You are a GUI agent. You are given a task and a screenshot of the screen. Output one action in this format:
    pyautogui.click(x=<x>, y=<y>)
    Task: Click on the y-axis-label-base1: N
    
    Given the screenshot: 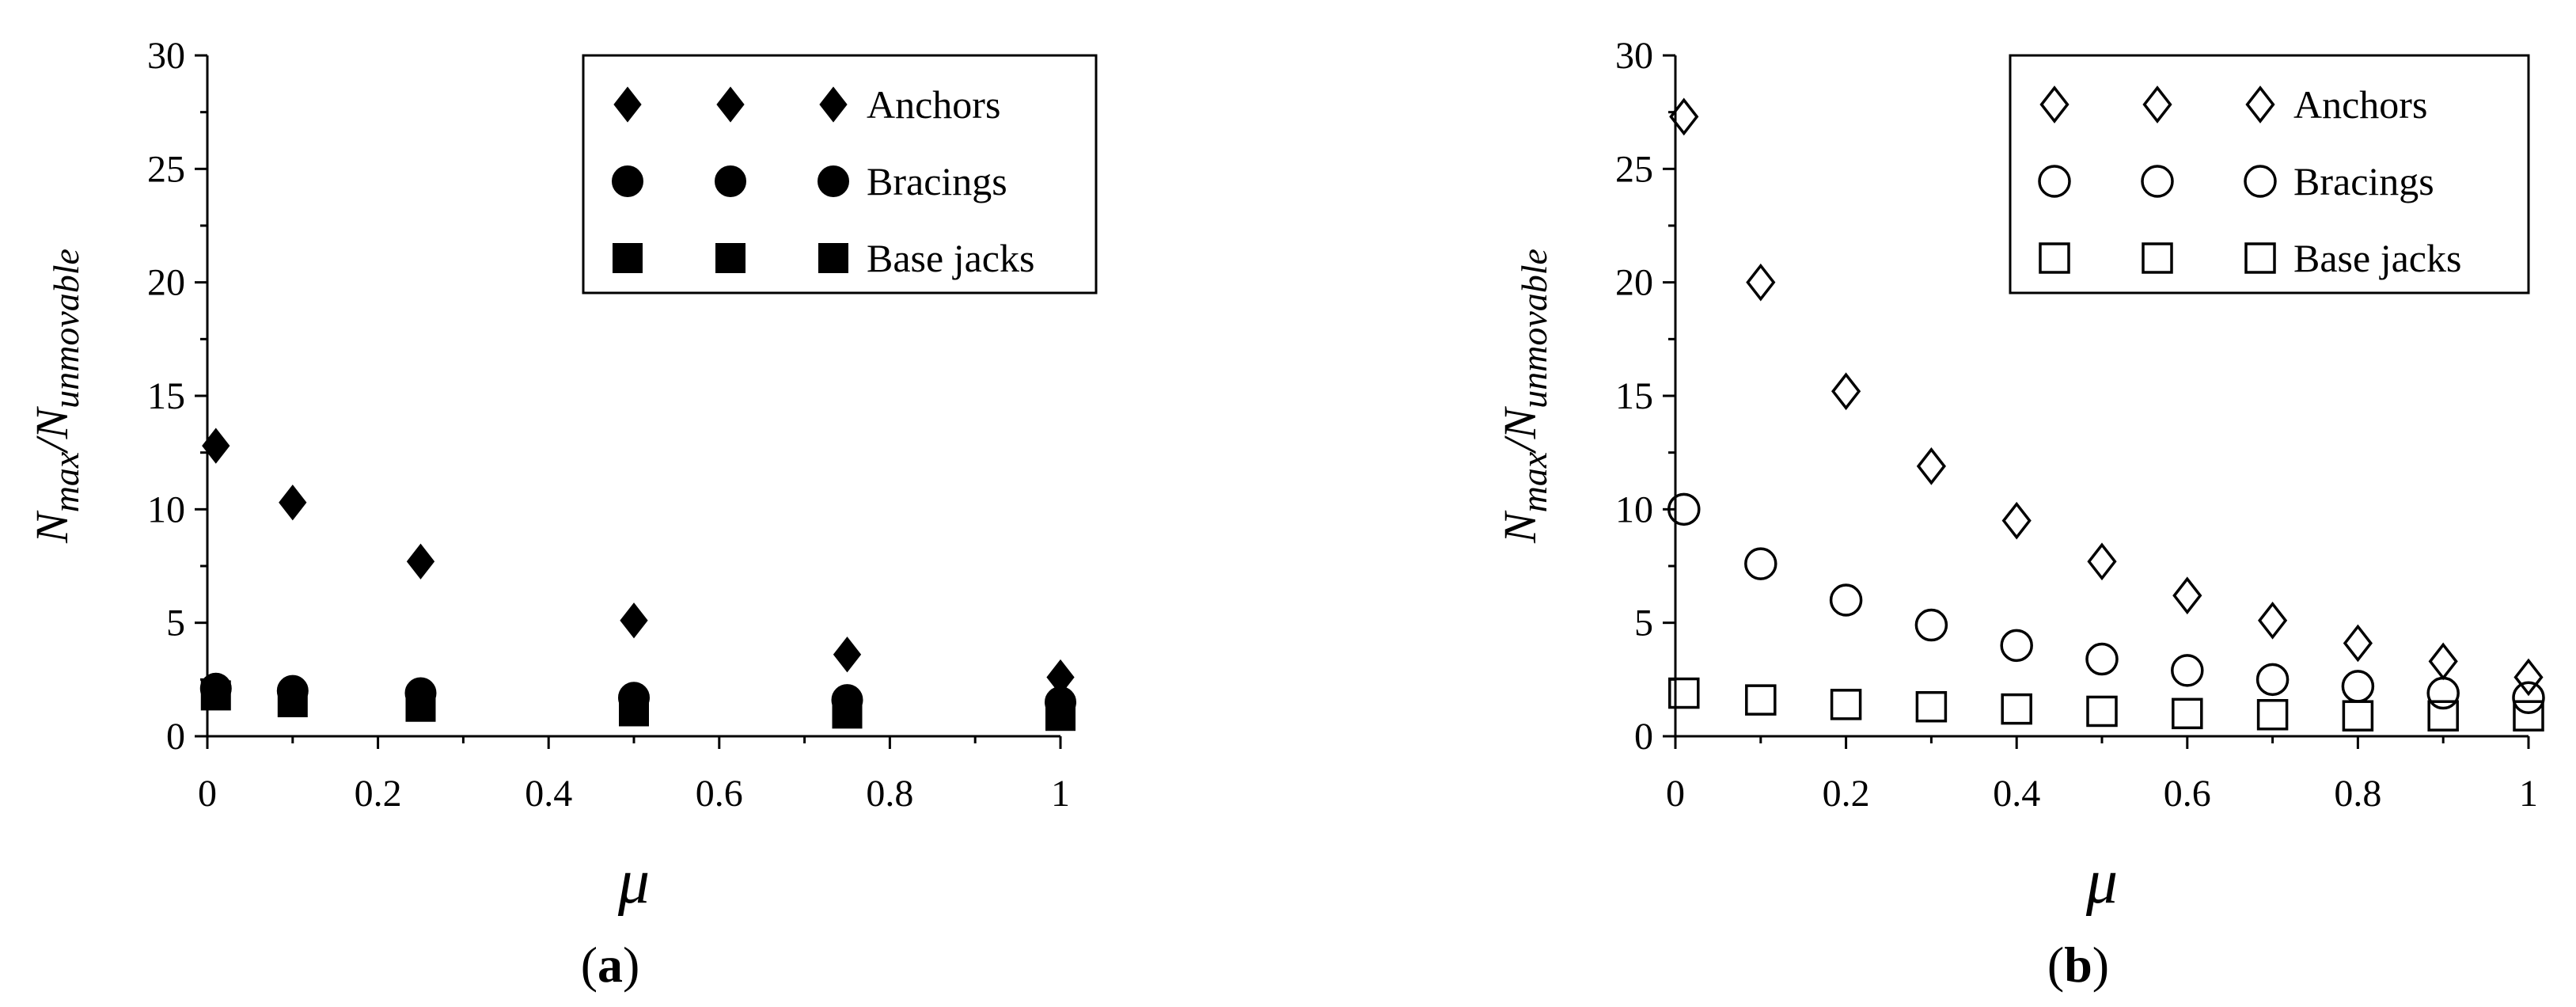 What is the action you would take?
    pyautogui.click(x=52, y=527)
    